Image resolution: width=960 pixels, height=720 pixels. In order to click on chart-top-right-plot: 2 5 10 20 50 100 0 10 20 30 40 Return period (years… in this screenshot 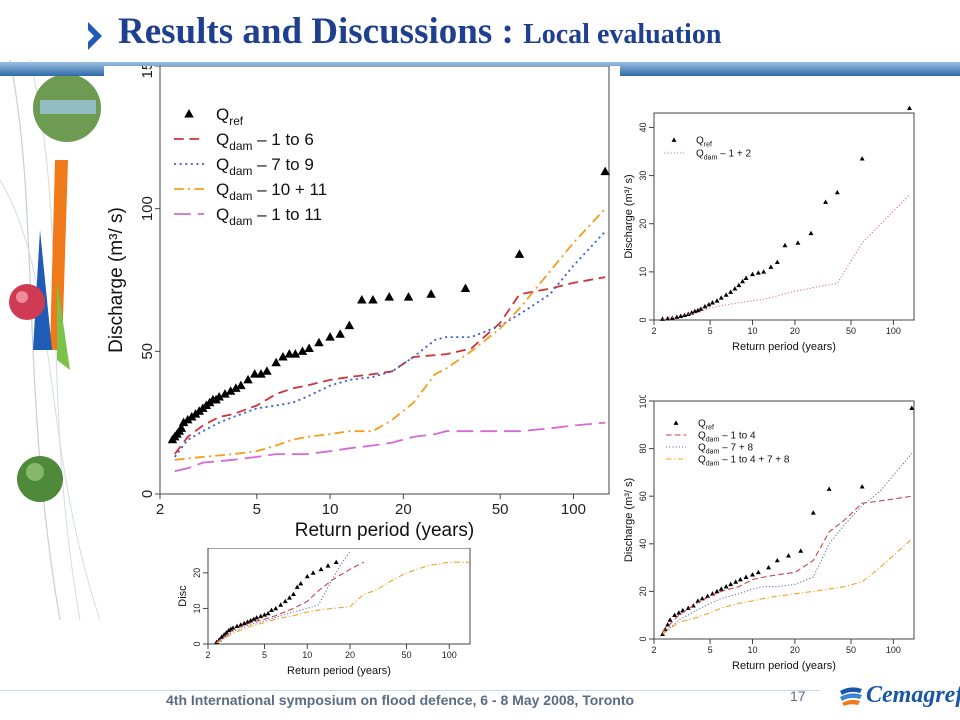, I will do `click(769, 229)`.